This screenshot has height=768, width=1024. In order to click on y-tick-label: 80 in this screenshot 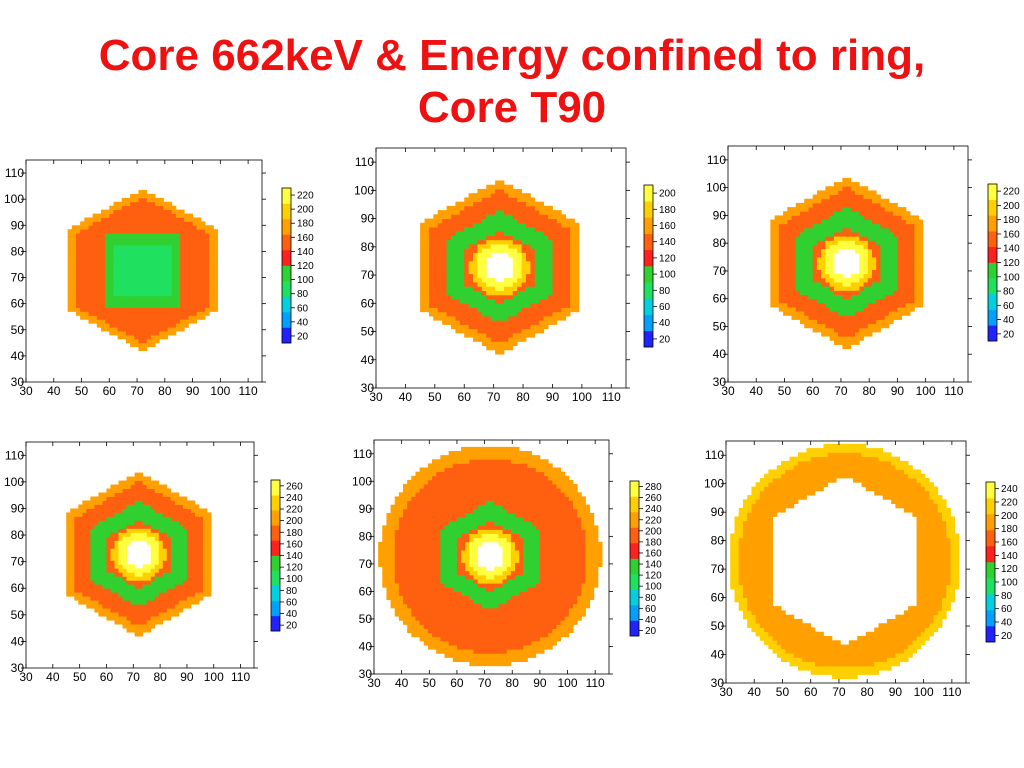, I will do `click(18, 251)`.